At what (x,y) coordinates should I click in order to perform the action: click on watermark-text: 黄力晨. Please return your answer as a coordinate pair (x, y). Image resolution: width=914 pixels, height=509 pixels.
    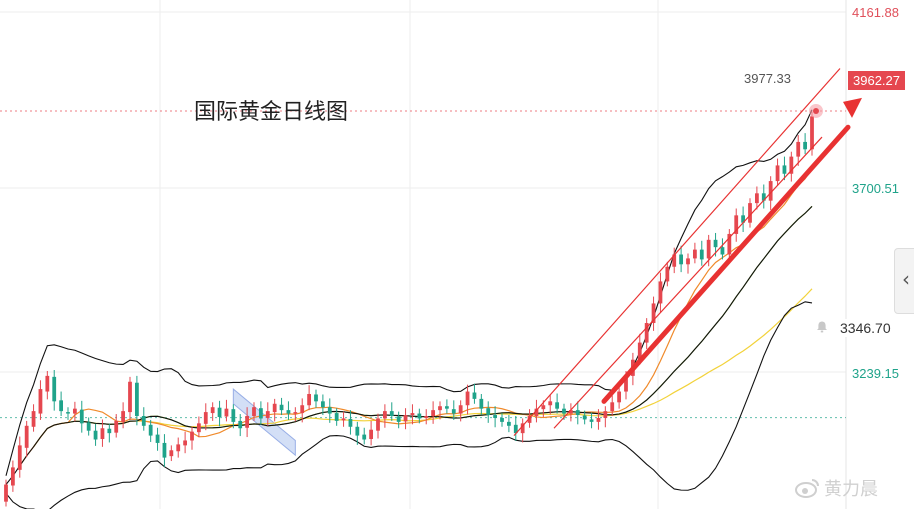
    Looking at the image, I should click on (851, 489).